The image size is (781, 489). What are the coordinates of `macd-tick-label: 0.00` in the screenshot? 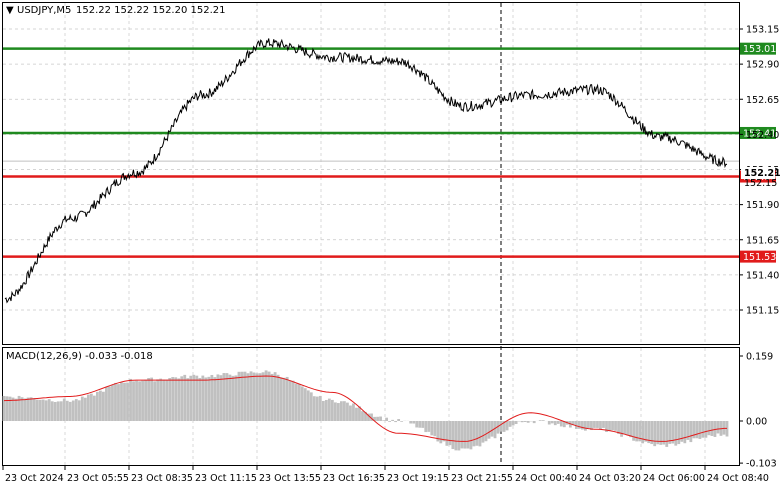 It's located at (756, 422).